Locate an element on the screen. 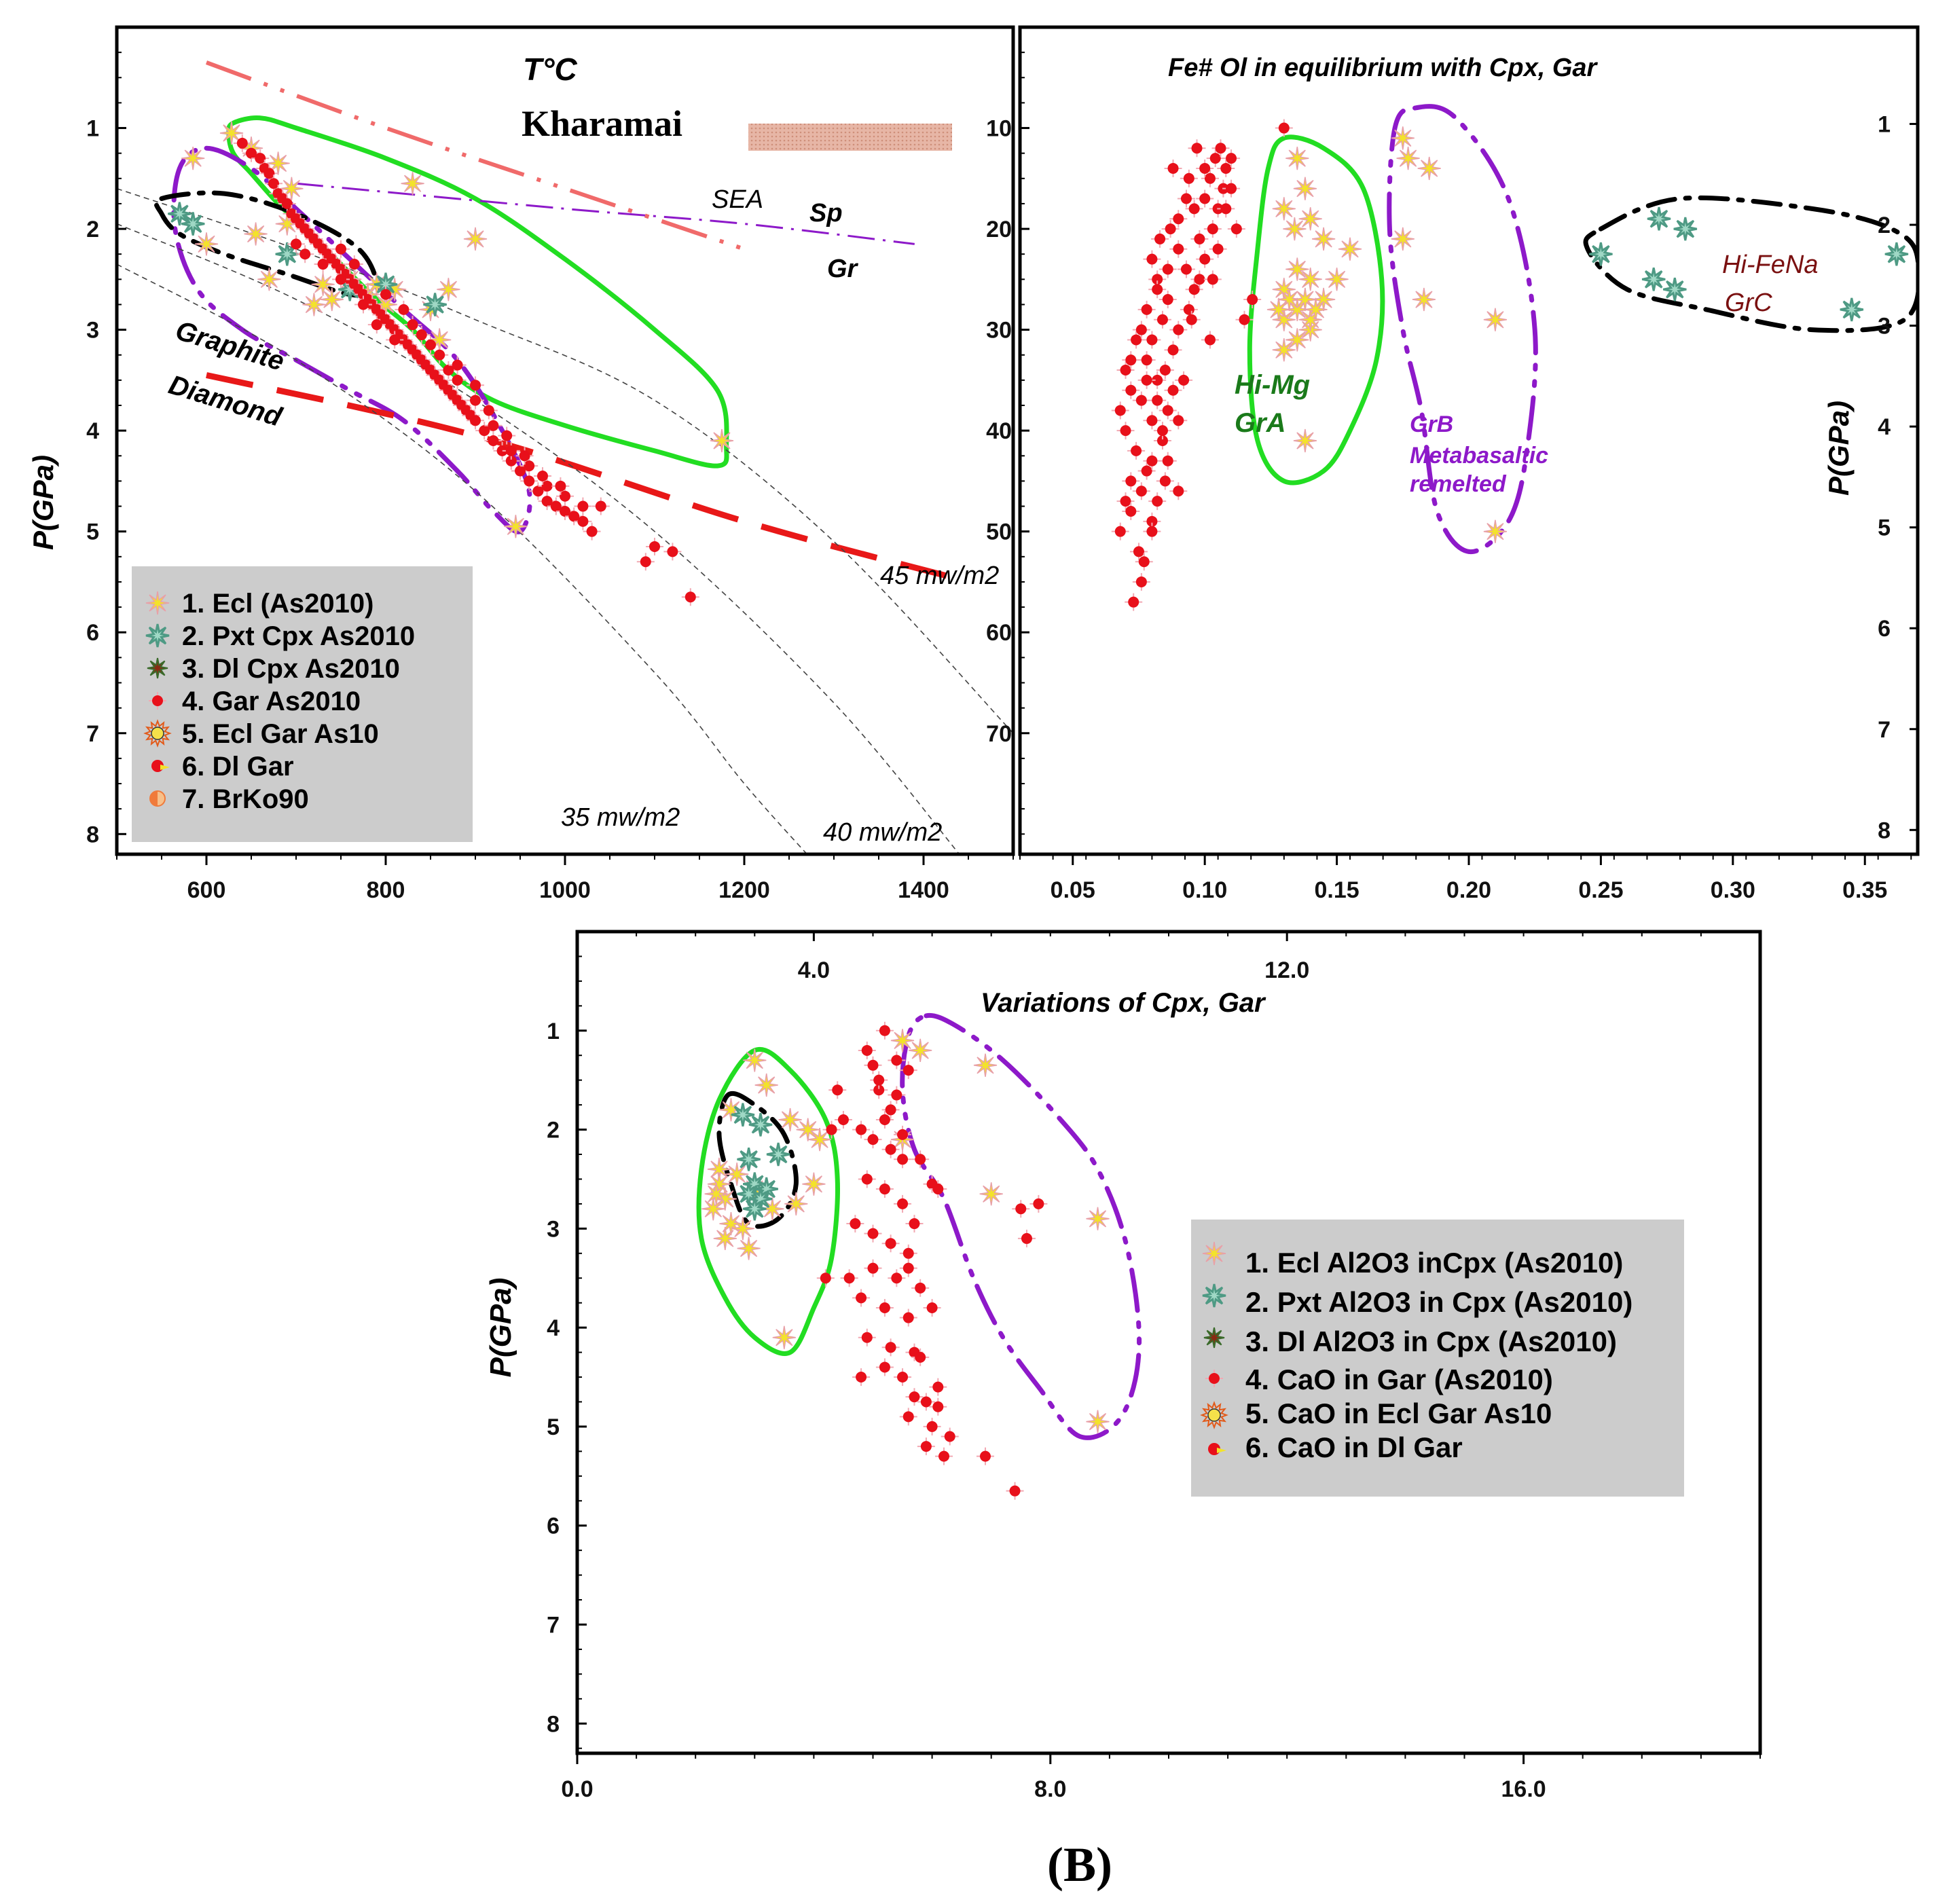 Image resolution: width=1934 pixels, height=1904 pixels. rtick-label: 8 is located at coordinates (1885, 831).